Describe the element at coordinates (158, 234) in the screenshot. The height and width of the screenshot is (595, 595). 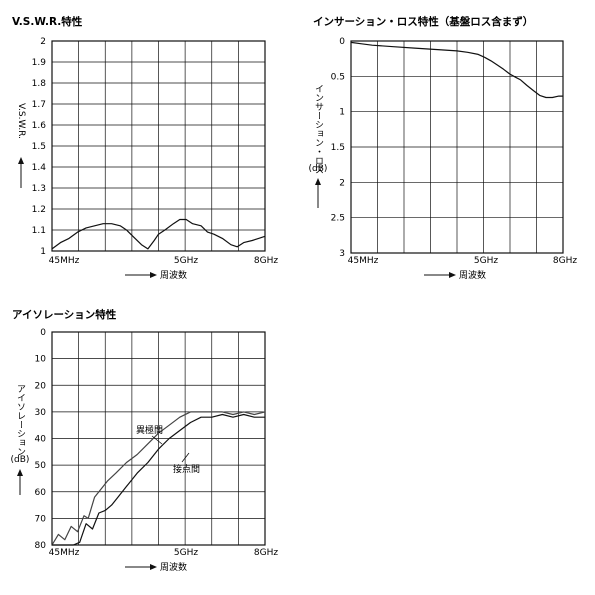
I see `vswr-series-line` at that location.